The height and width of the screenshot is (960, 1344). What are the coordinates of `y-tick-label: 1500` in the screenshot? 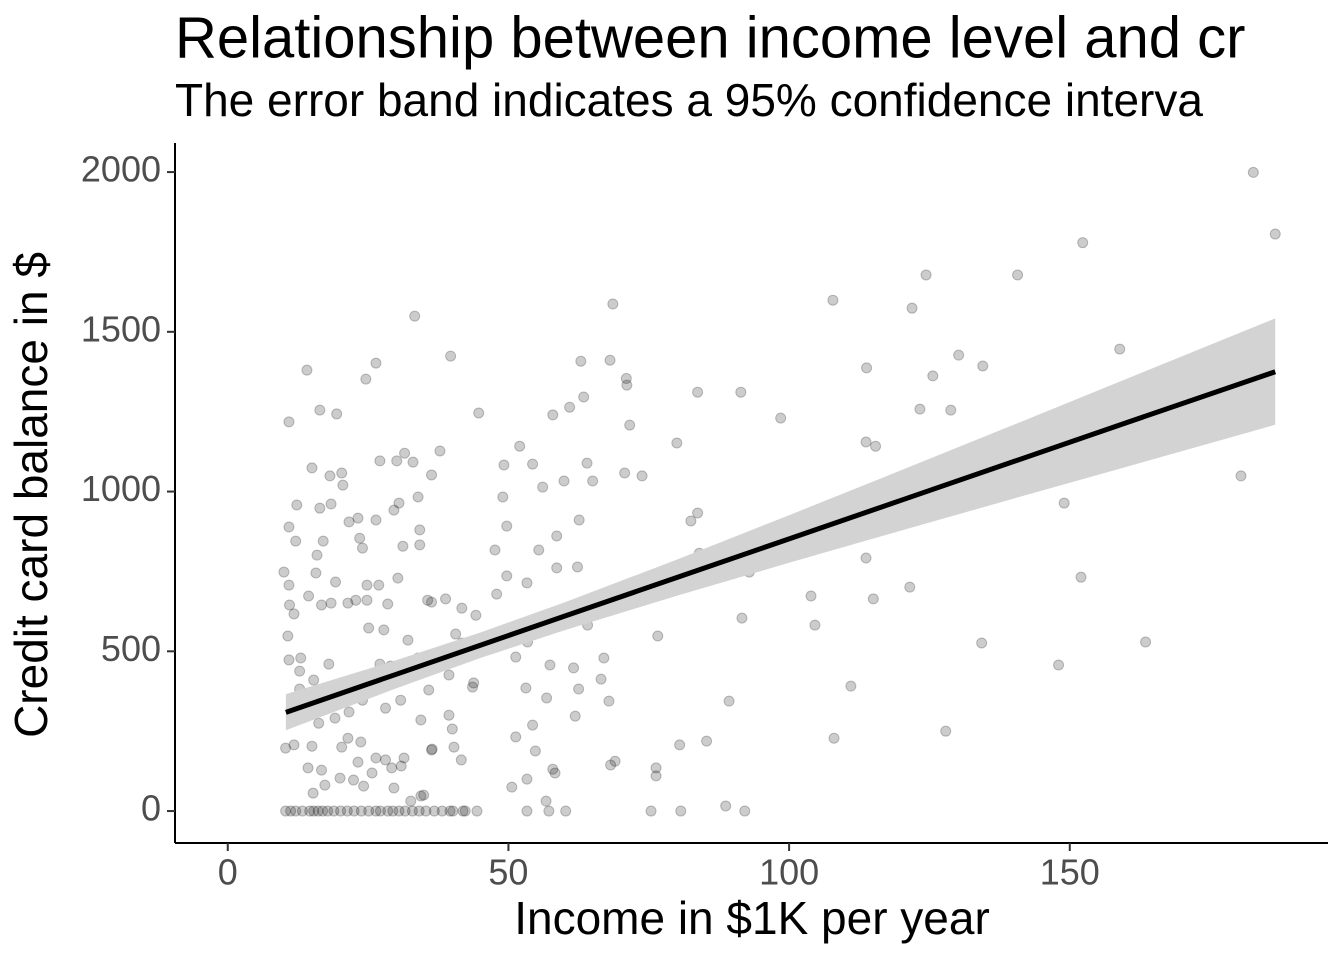 It's located at (121, 328).